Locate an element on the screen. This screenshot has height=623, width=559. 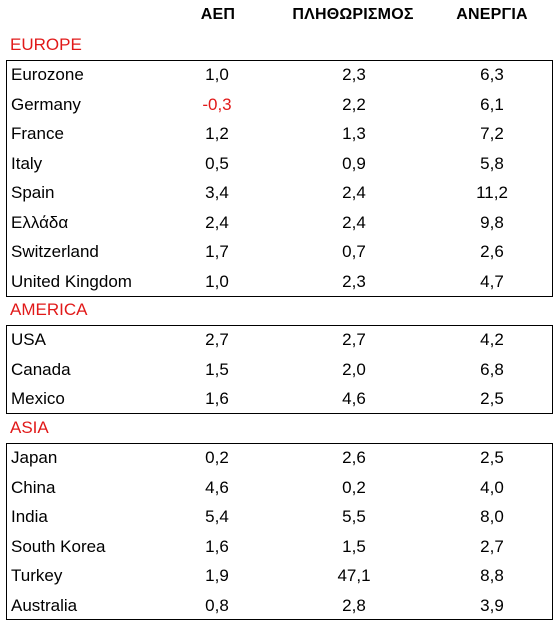
inflation-cell: 1,3 is located at coordinates (354, 133).